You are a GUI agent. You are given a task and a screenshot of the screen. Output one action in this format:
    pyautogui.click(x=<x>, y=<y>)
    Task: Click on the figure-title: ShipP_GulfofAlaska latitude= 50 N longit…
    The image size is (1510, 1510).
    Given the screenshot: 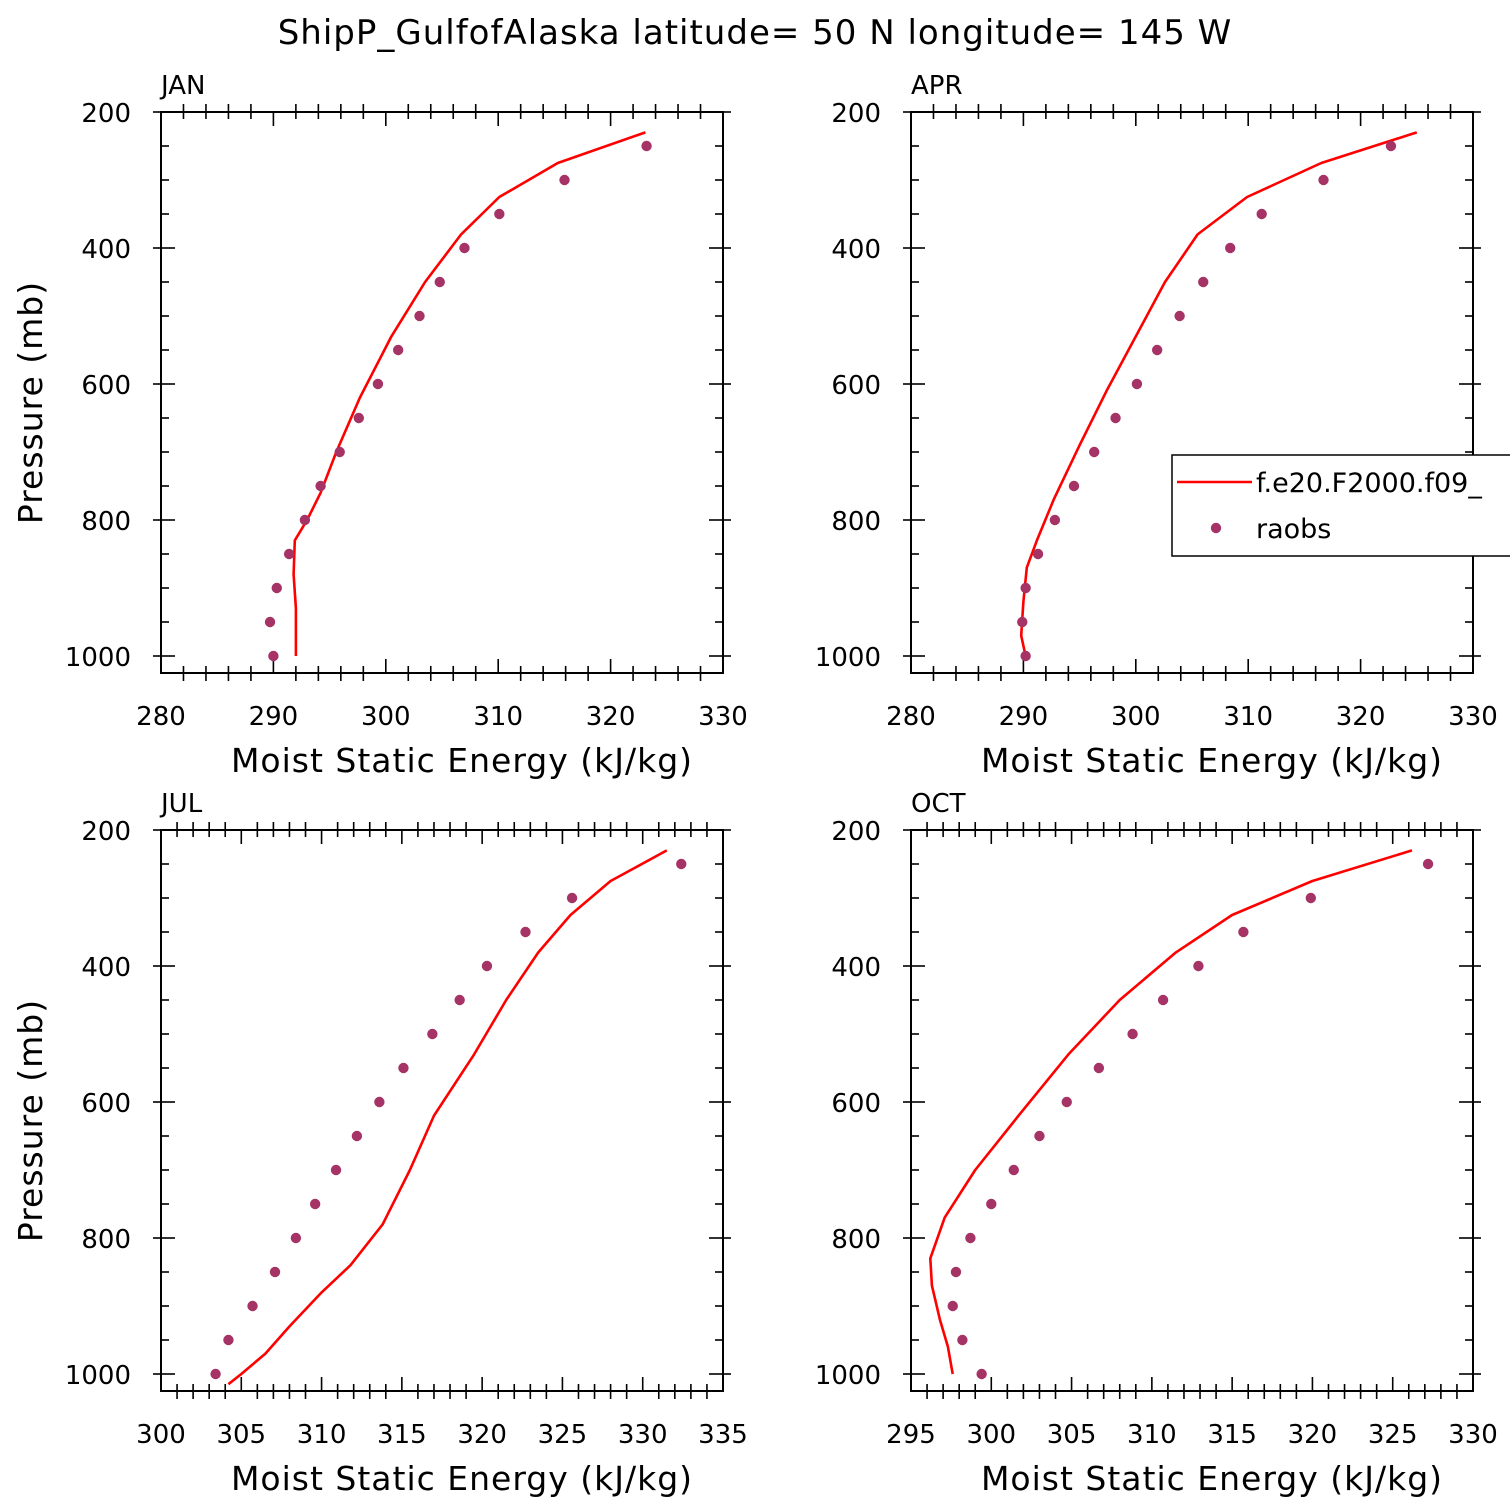 What is the action you would take?
    pyautogui.click(x=755, y=33)
    